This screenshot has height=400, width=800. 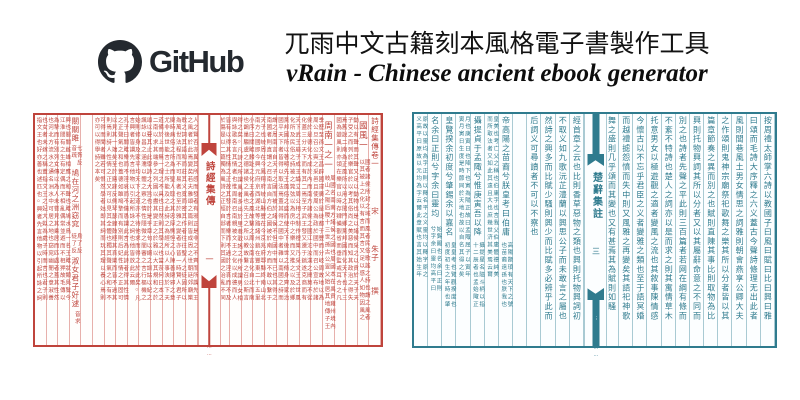 I want to click on double-column-annotation: 攝提星名隨斗柄以指 十二辰者也孟始陬正, so click(x=477, y=275).